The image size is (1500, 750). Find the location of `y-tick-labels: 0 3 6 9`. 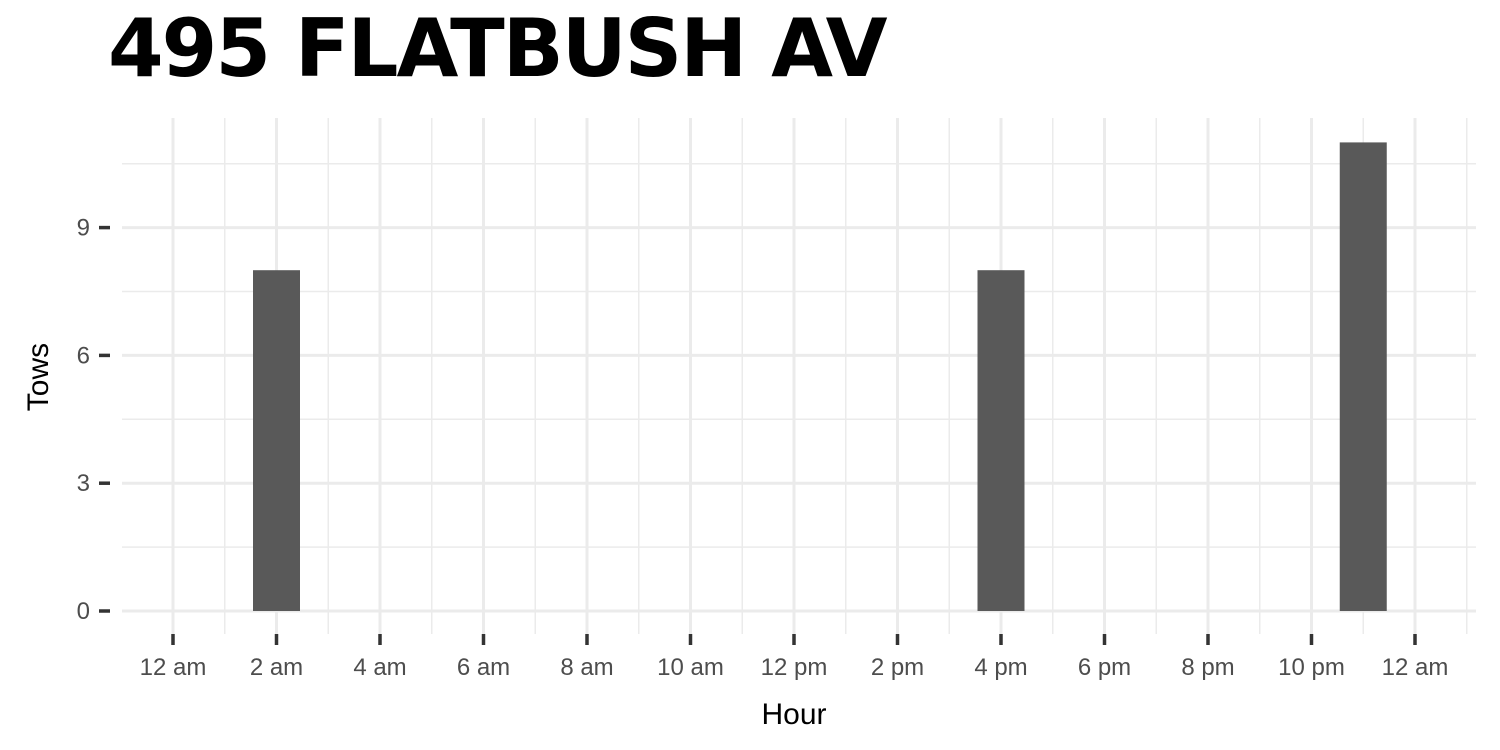

y-tick-labels: 0 3 6 9 is located at coordinates (83, 420).